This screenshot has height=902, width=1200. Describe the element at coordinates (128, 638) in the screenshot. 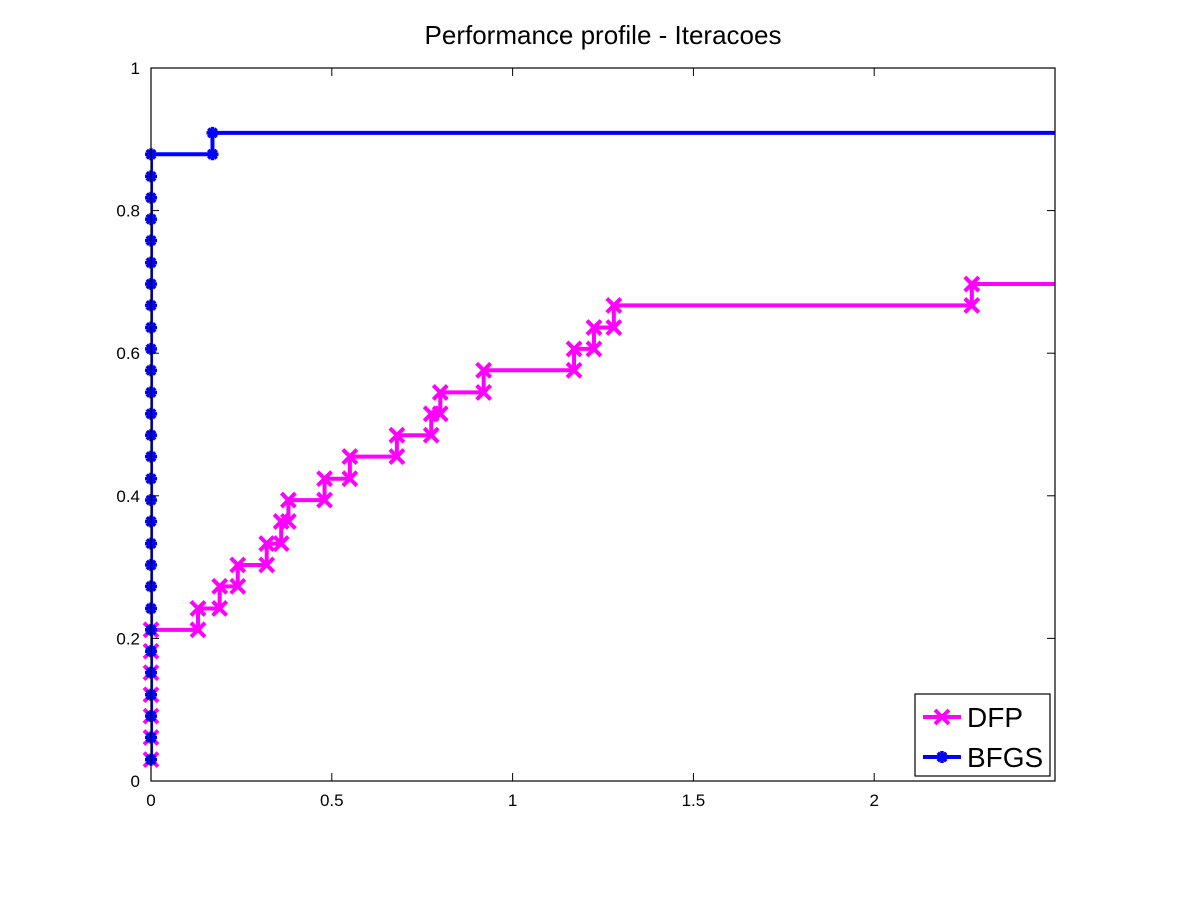

I see `y-tick-label: 0.2` at that location.